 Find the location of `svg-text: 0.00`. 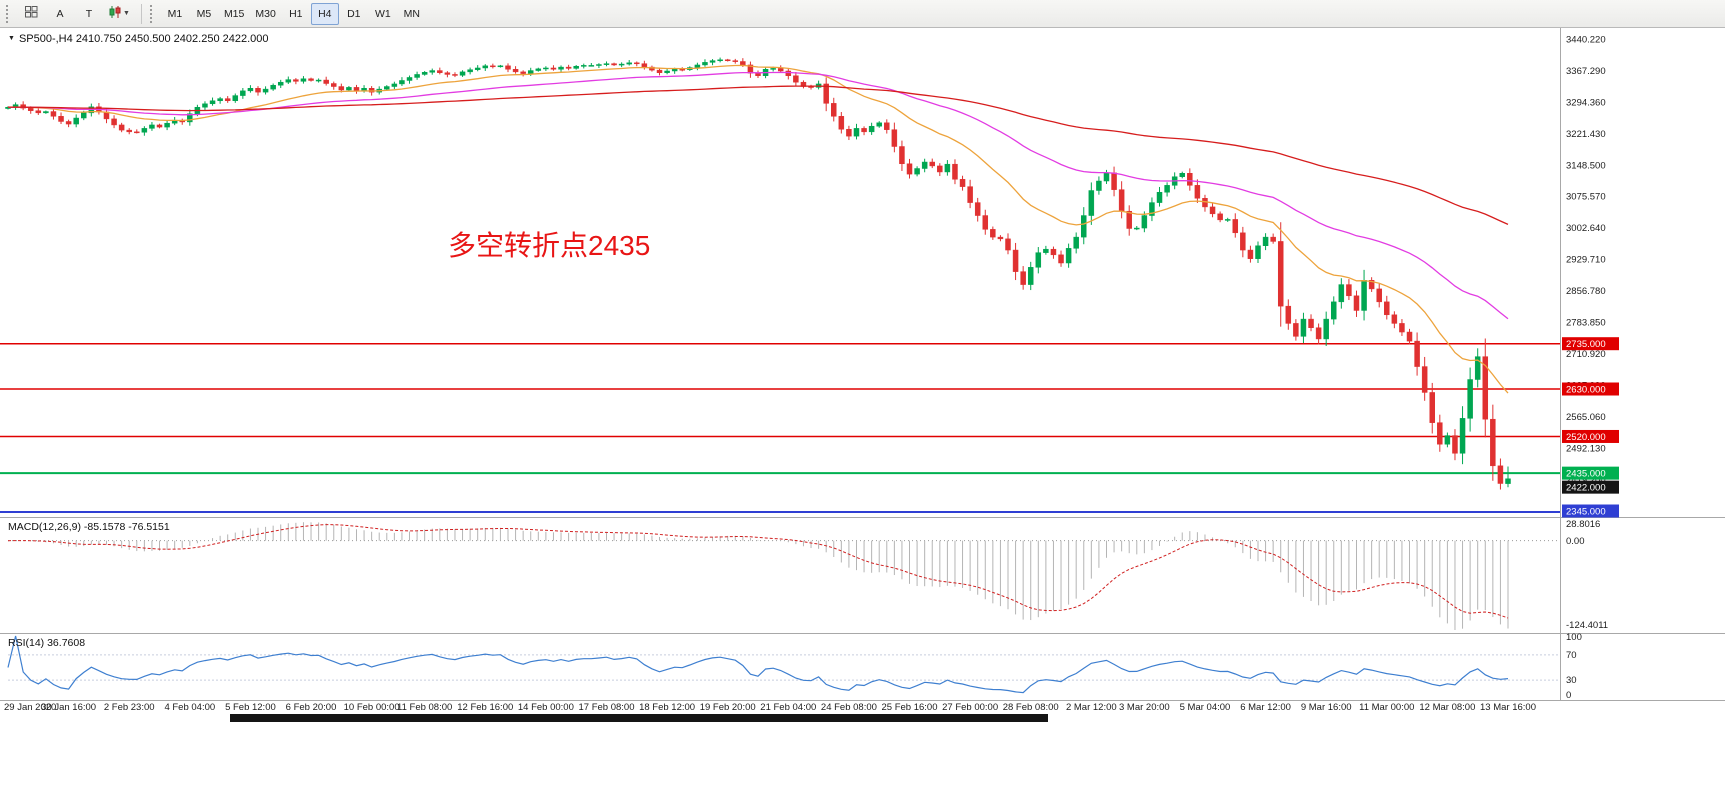

svg-text: 0.00 is located at coordinates (1575, 541).